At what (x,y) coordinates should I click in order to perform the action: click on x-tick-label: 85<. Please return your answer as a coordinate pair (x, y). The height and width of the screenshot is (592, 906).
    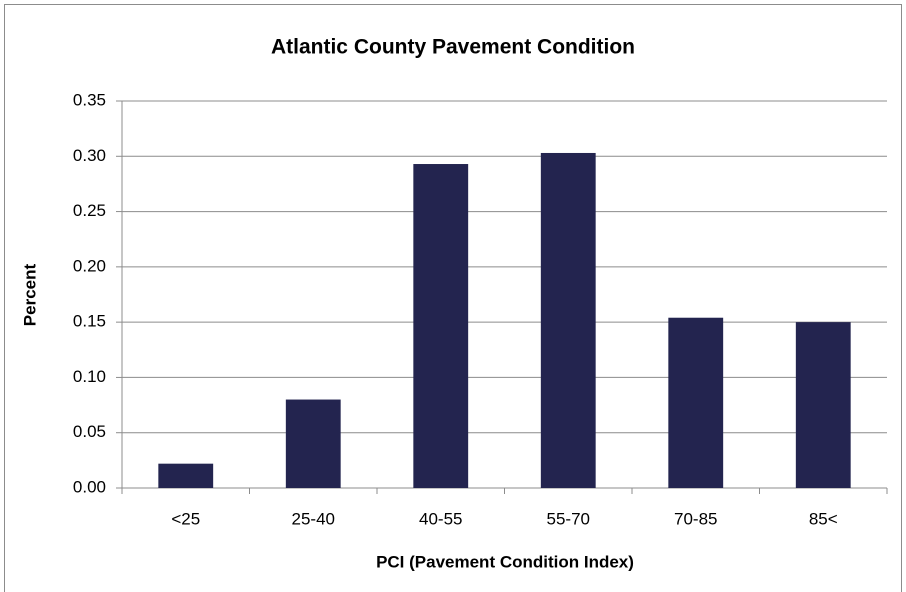
    Looking at the image, I should click on (823, 518).